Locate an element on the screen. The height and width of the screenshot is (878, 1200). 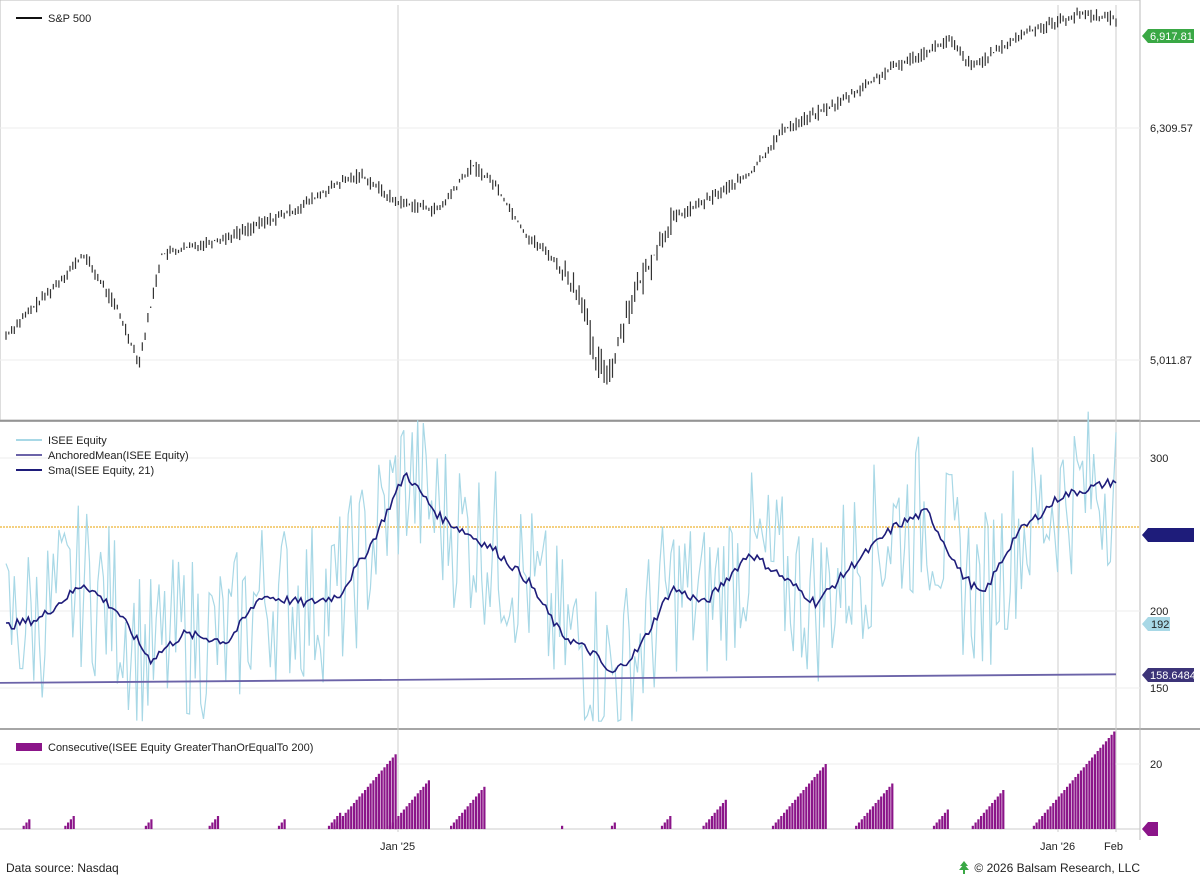
anchored-mean-line is located at coordinates (558, 678).